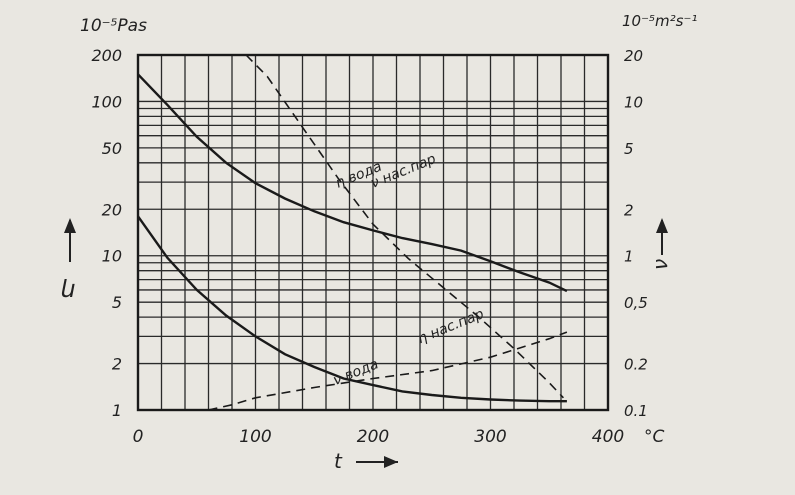 The image size is (795, 495). I want to click on curve-label: η нас.пар, so click(451, 326).